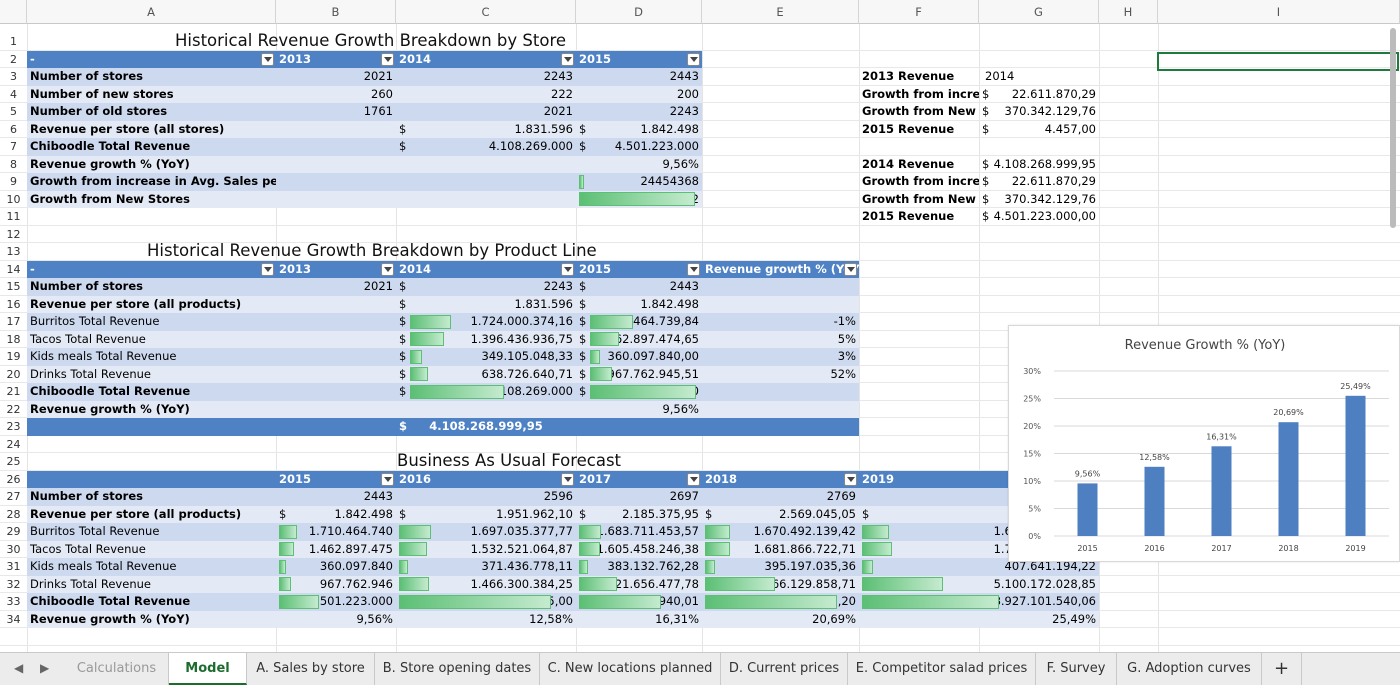 Image resolution: width=1400 pixels, height=685 pixels. Describe the element at coordinates (117, 669) in the screenshot. I see `sheet-tab: Calculations` at that location.